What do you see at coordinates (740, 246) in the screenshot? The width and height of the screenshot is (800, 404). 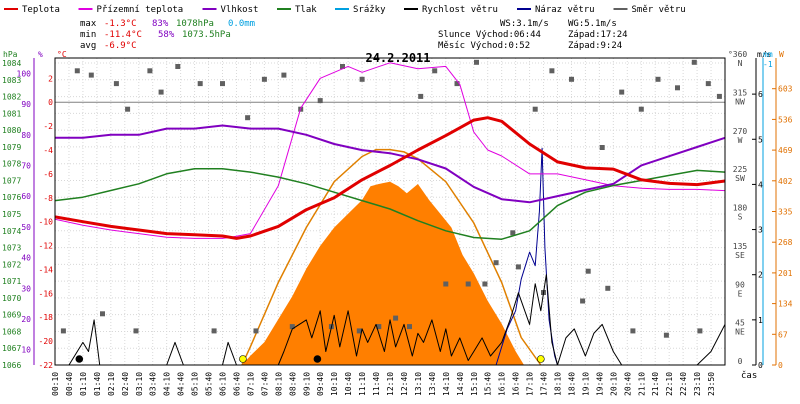 I see `dir-tick: 135` at bounding box center [740, 246].